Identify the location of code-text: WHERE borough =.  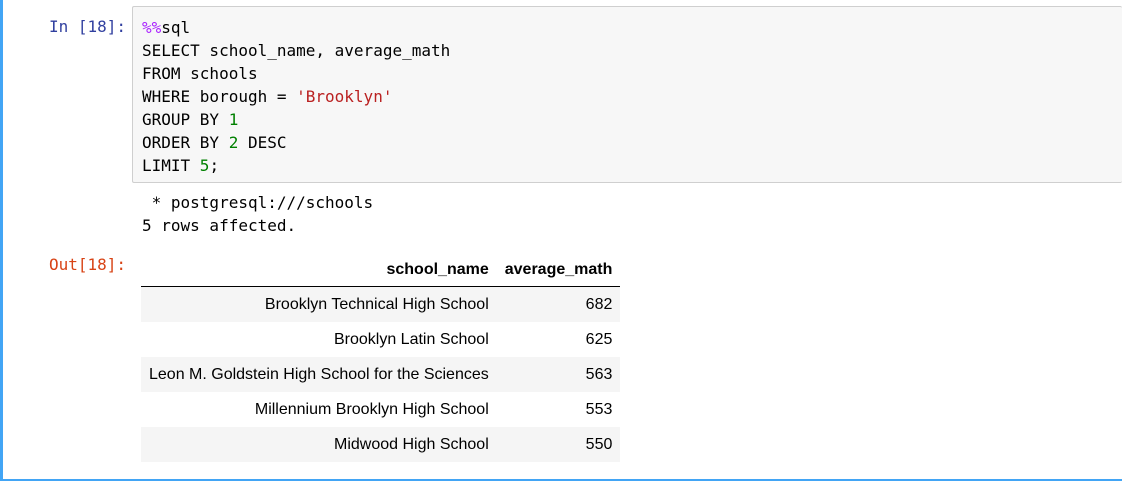
(219, 96).